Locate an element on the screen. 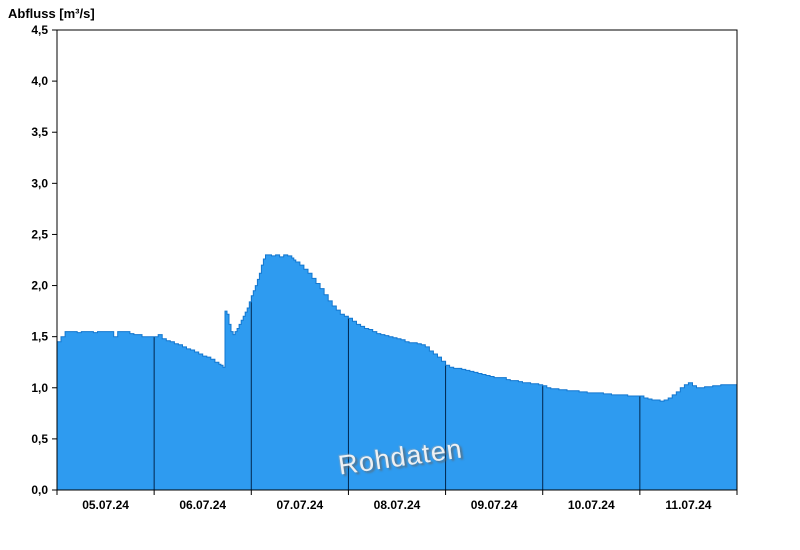  x-tick-label: 08.07.24 is located at coordinates (397, 505).